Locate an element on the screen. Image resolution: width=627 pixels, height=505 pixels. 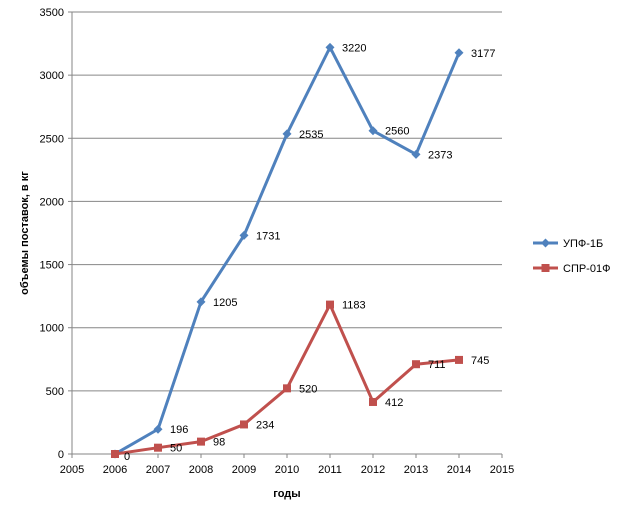
data-label: 711 is located at coordinates (437, 365).